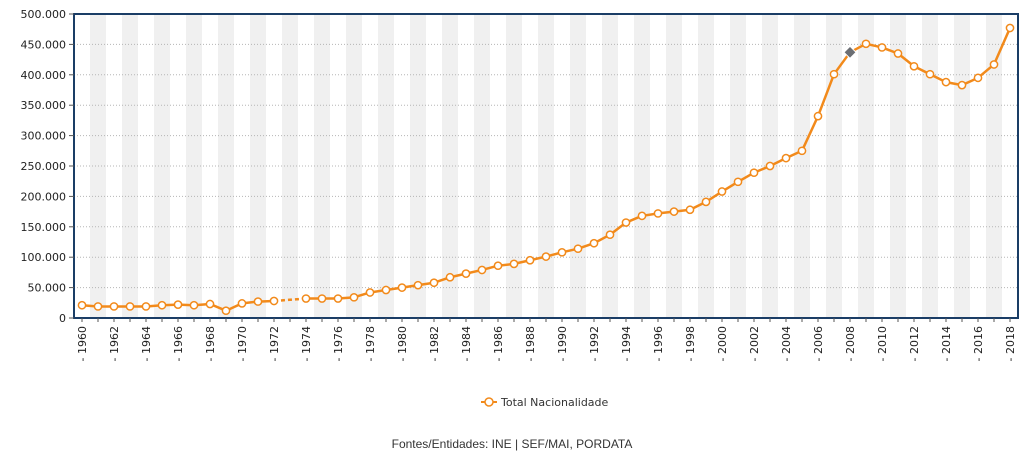 The height and width of the screenshot is (460, 1024). Describe the element at coordinates (44, 136) in the screenshot. I see `y-tick-label: 300.000` at that location.